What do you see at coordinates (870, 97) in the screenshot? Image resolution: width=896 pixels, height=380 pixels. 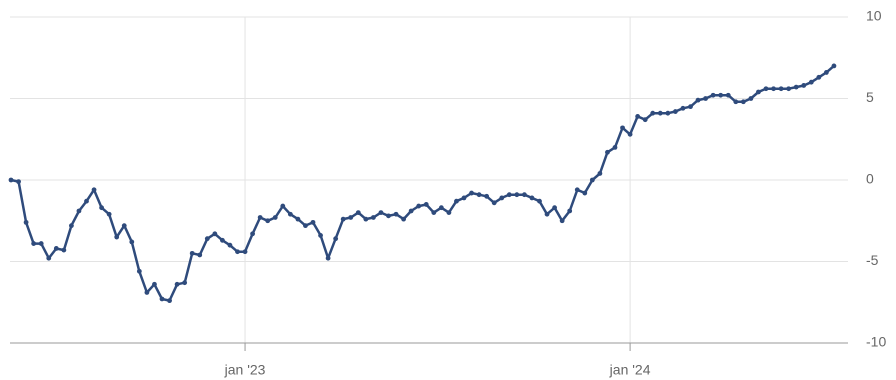 I see `y-tick-label: 5` at bounding box center [870, 97].